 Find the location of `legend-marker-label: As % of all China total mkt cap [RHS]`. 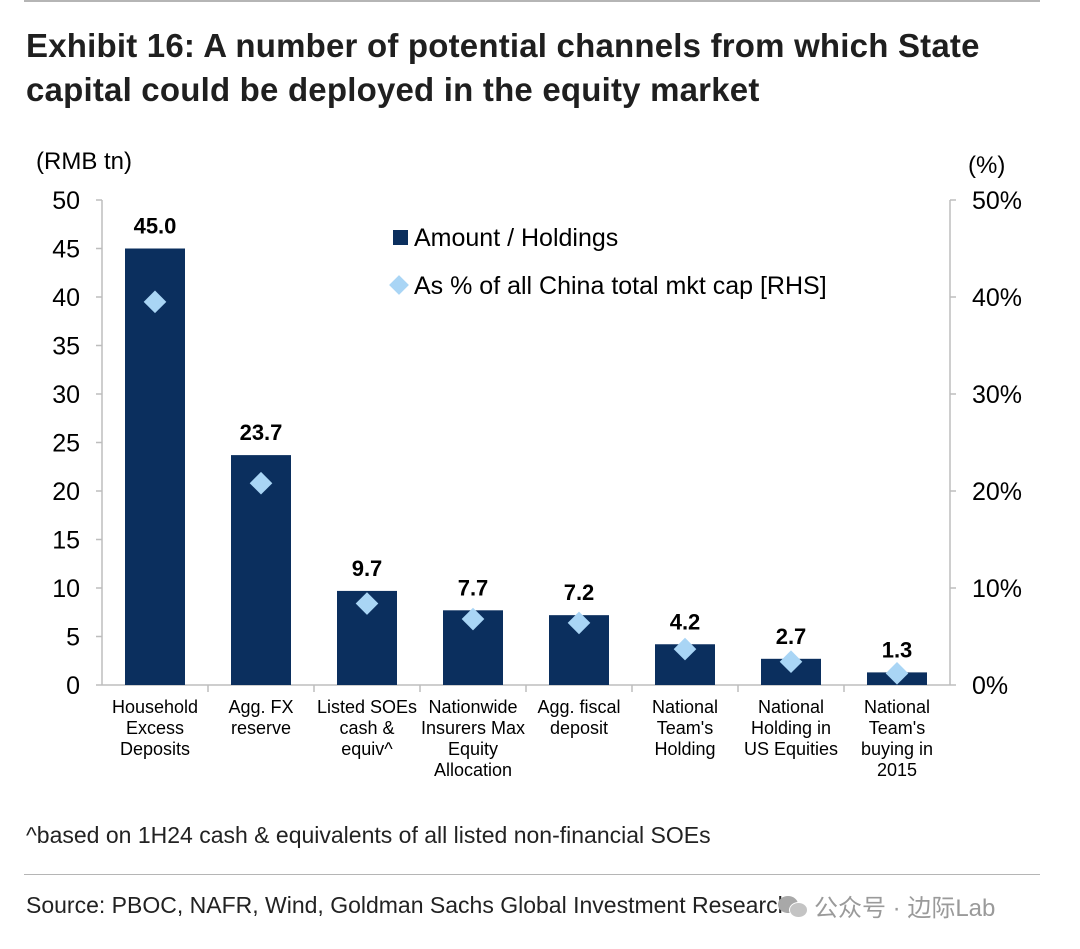

legend-marker-label: As % of all China total mkt cap [RHS] is located at coordinates (620, 286).